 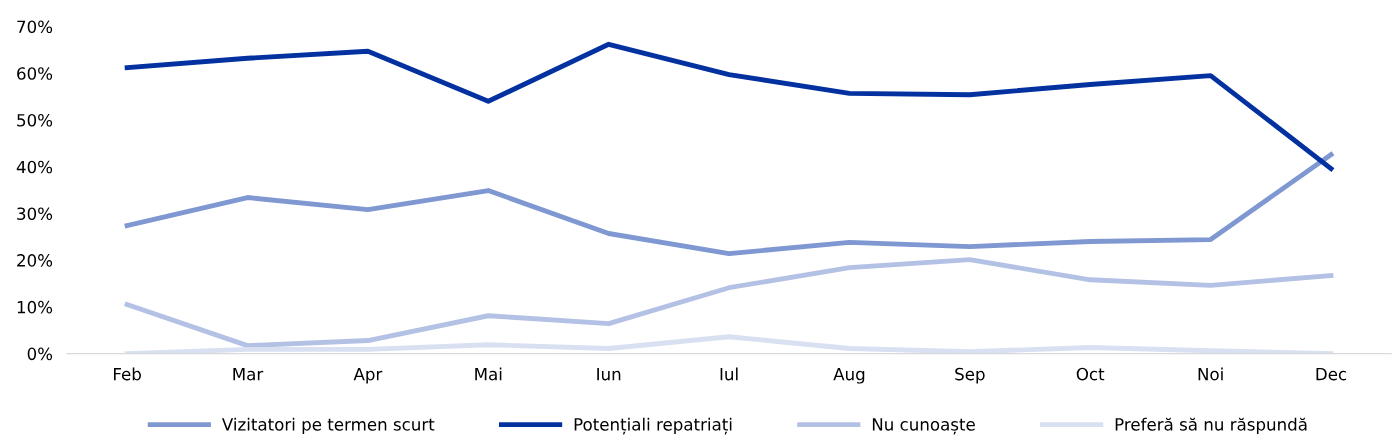 I want to click on y-tick-label: 30%, so click(x=35, y=213).